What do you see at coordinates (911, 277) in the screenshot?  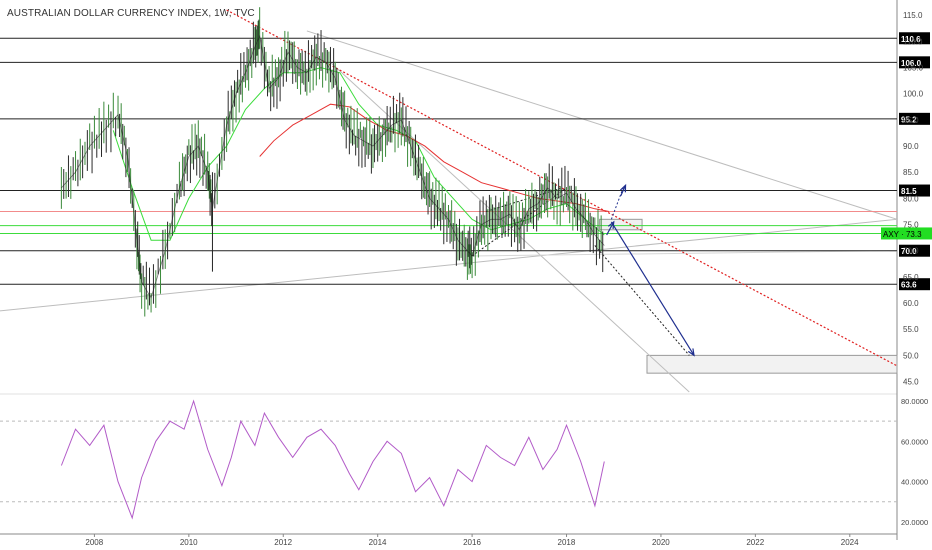 I see `y-tick-label: 65.0` at bounding box center [911, 277].